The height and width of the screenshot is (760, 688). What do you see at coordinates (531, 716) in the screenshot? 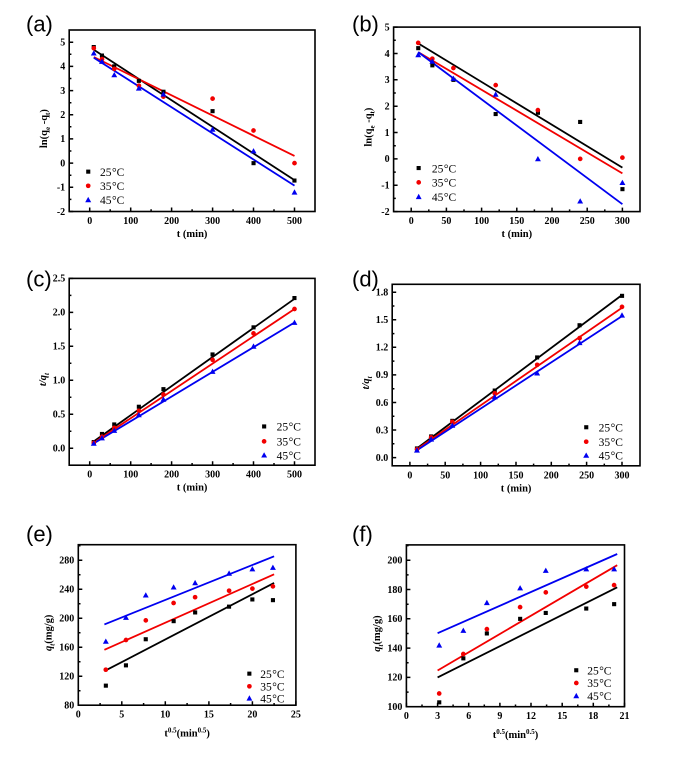
I see `svg-text: 12` at bounding box center [531, 716].